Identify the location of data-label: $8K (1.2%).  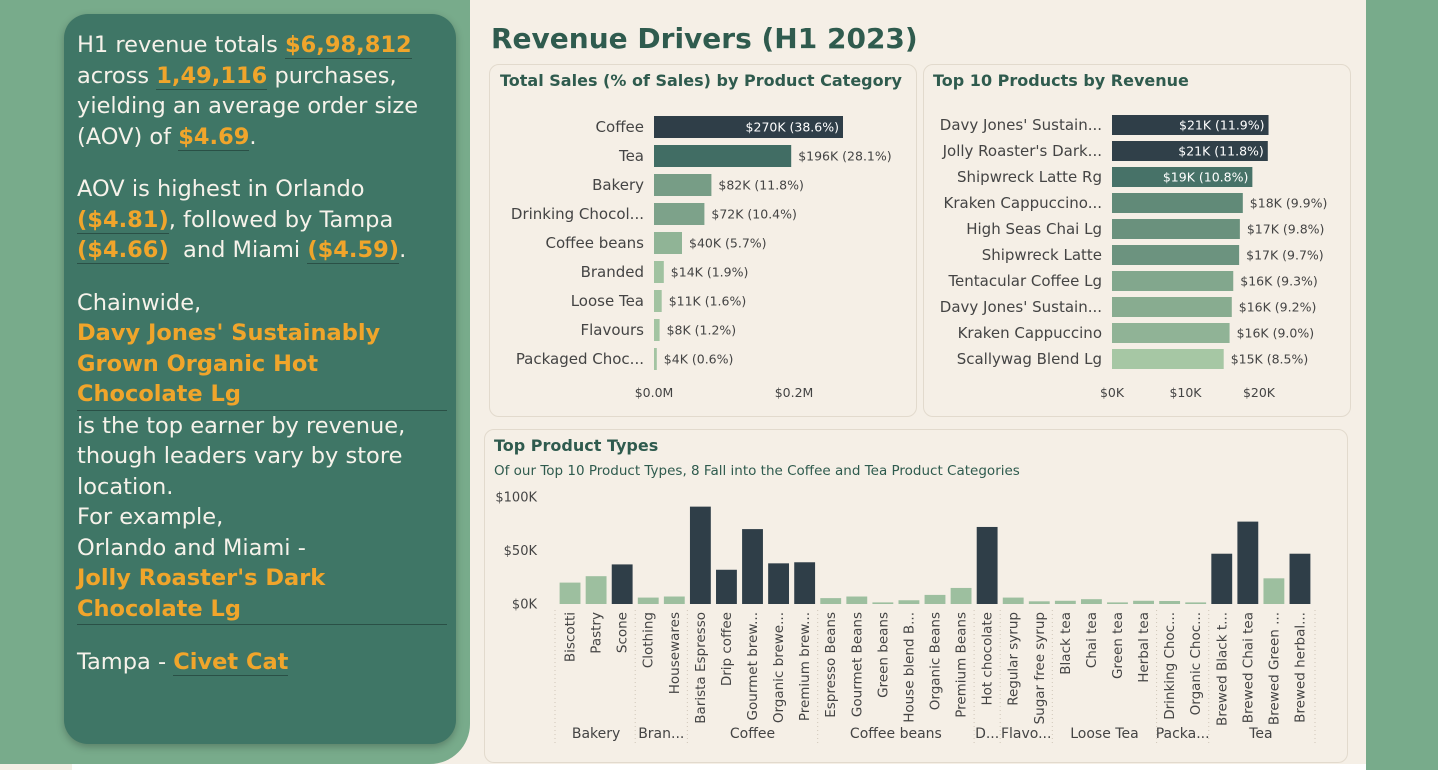
(702, 330).